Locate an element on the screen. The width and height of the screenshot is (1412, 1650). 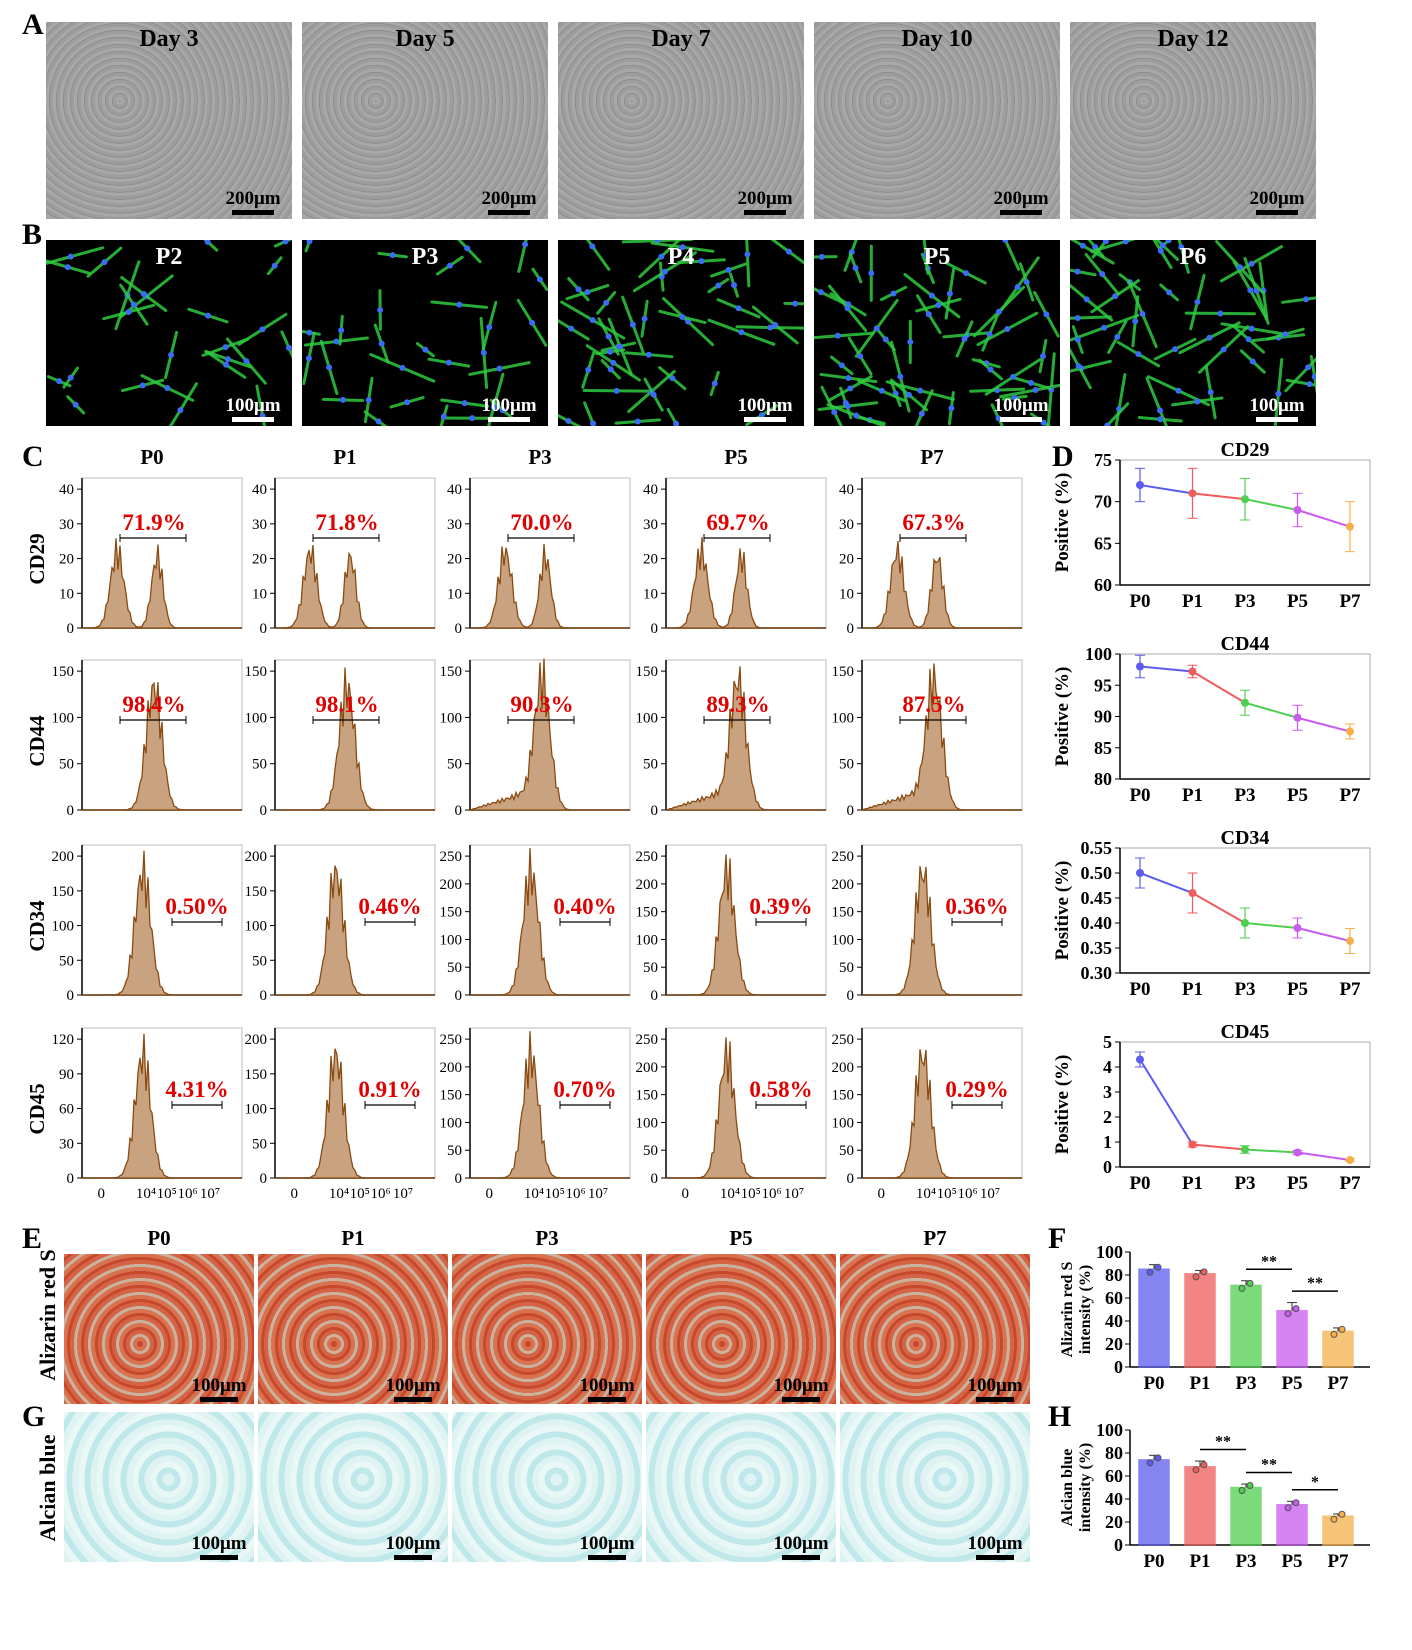
y-tick-label: 80 is located at coordinates (1103, 779).